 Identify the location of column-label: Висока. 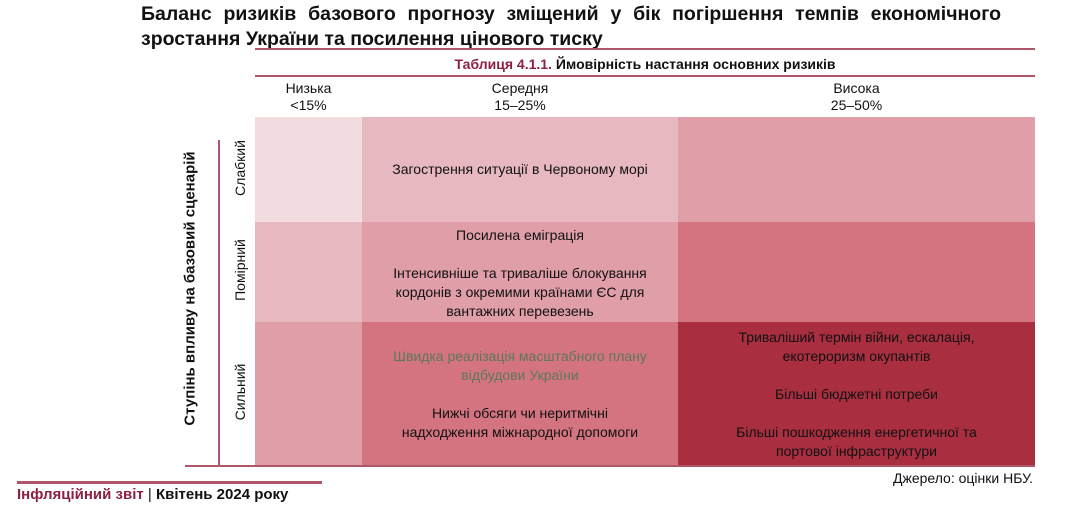
(856, 88).